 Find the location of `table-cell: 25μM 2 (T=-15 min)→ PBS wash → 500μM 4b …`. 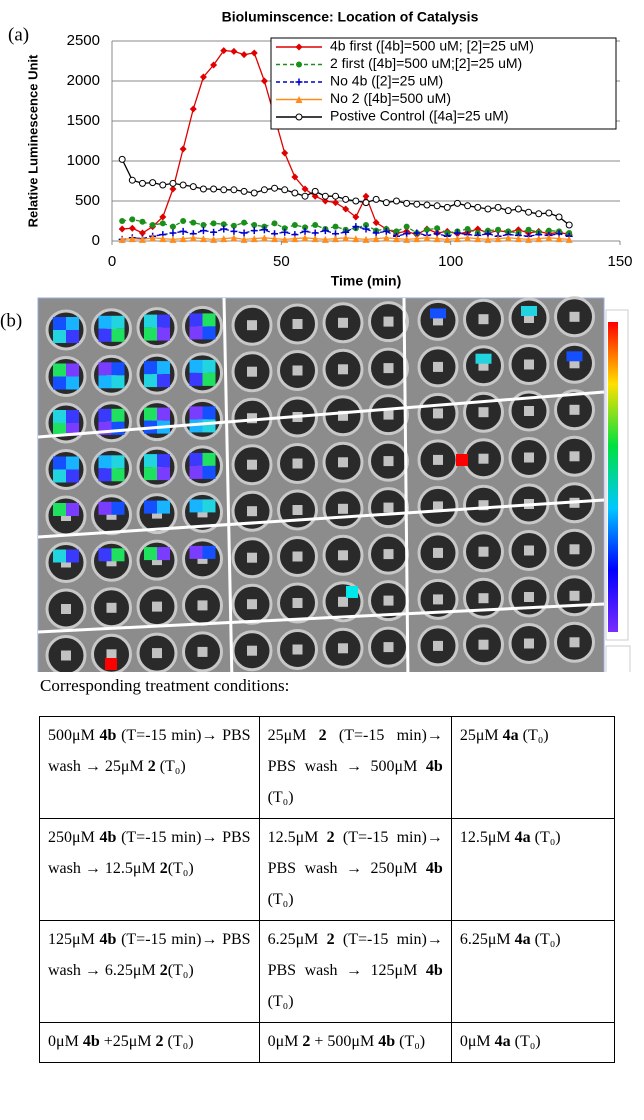

table-cell: 25μM 2 (T=-15 min)→ PBS wash → 500μM 4b … is located at coordinates (355, 767).